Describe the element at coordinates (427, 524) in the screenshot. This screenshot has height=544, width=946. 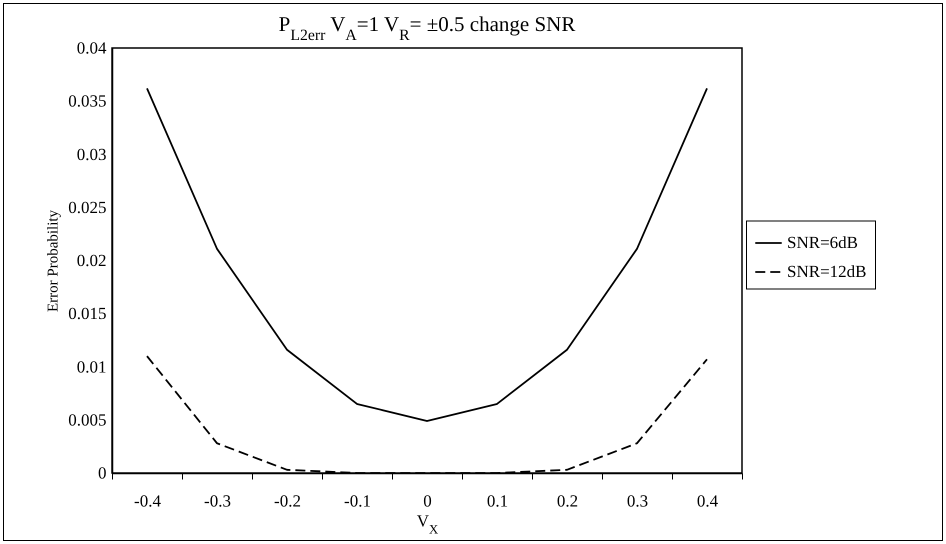
I see `x-axis-title: V$_{X}$` at that location.